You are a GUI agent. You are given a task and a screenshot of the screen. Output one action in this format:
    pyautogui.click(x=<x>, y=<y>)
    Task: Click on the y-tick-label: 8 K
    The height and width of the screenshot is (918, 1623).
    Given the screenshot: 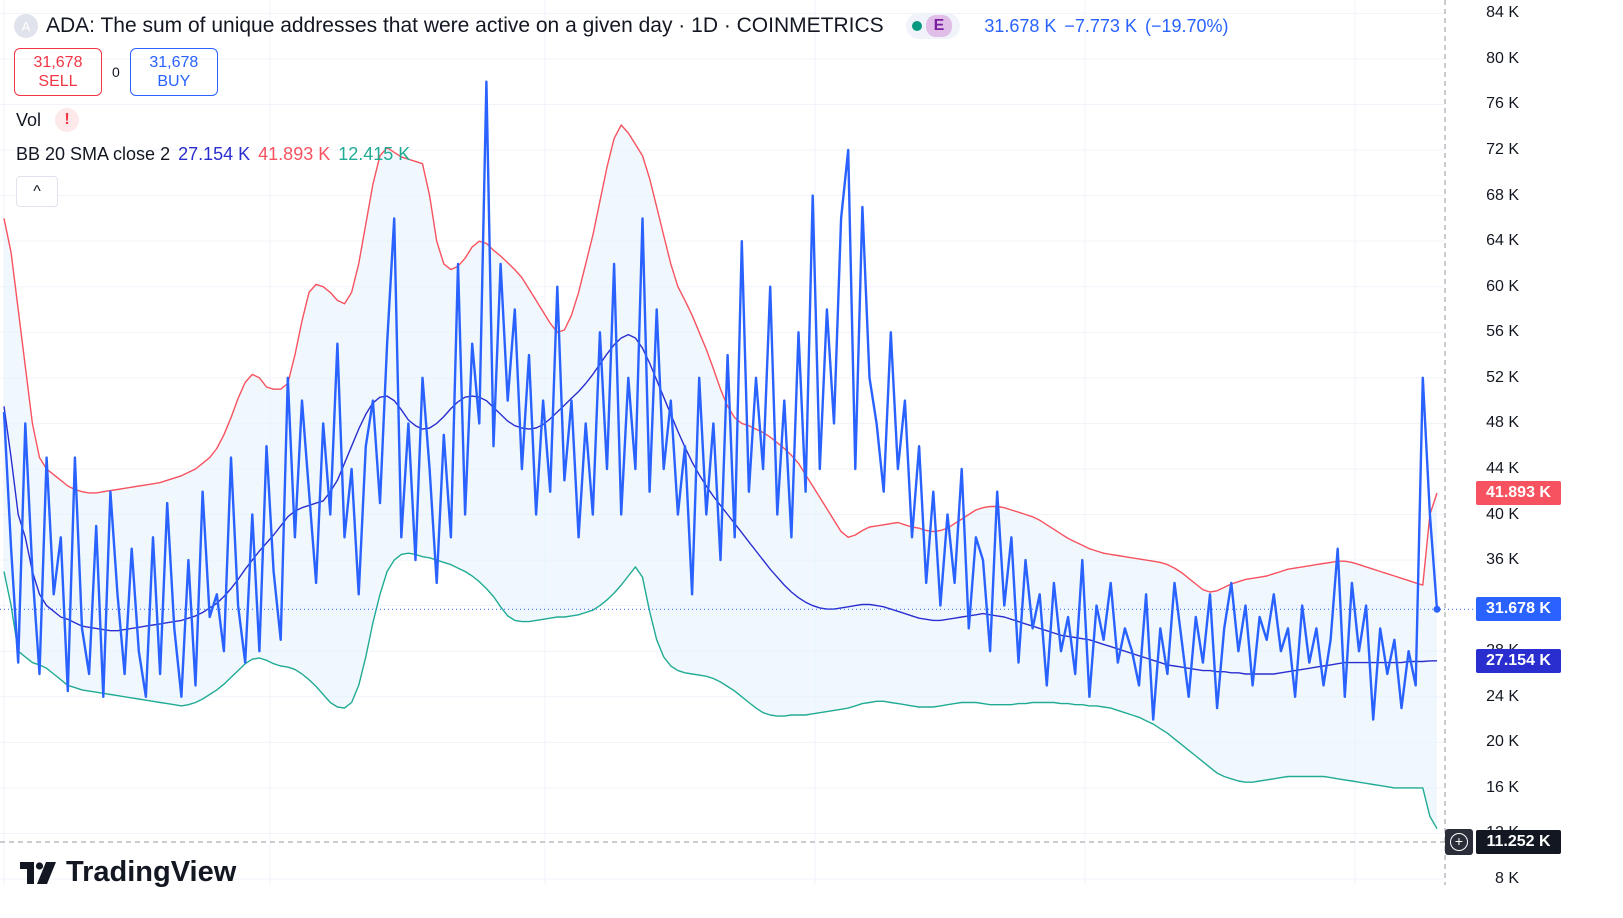 What is the action you would take?
    pyautogui.click(x=1506, y=878)
    